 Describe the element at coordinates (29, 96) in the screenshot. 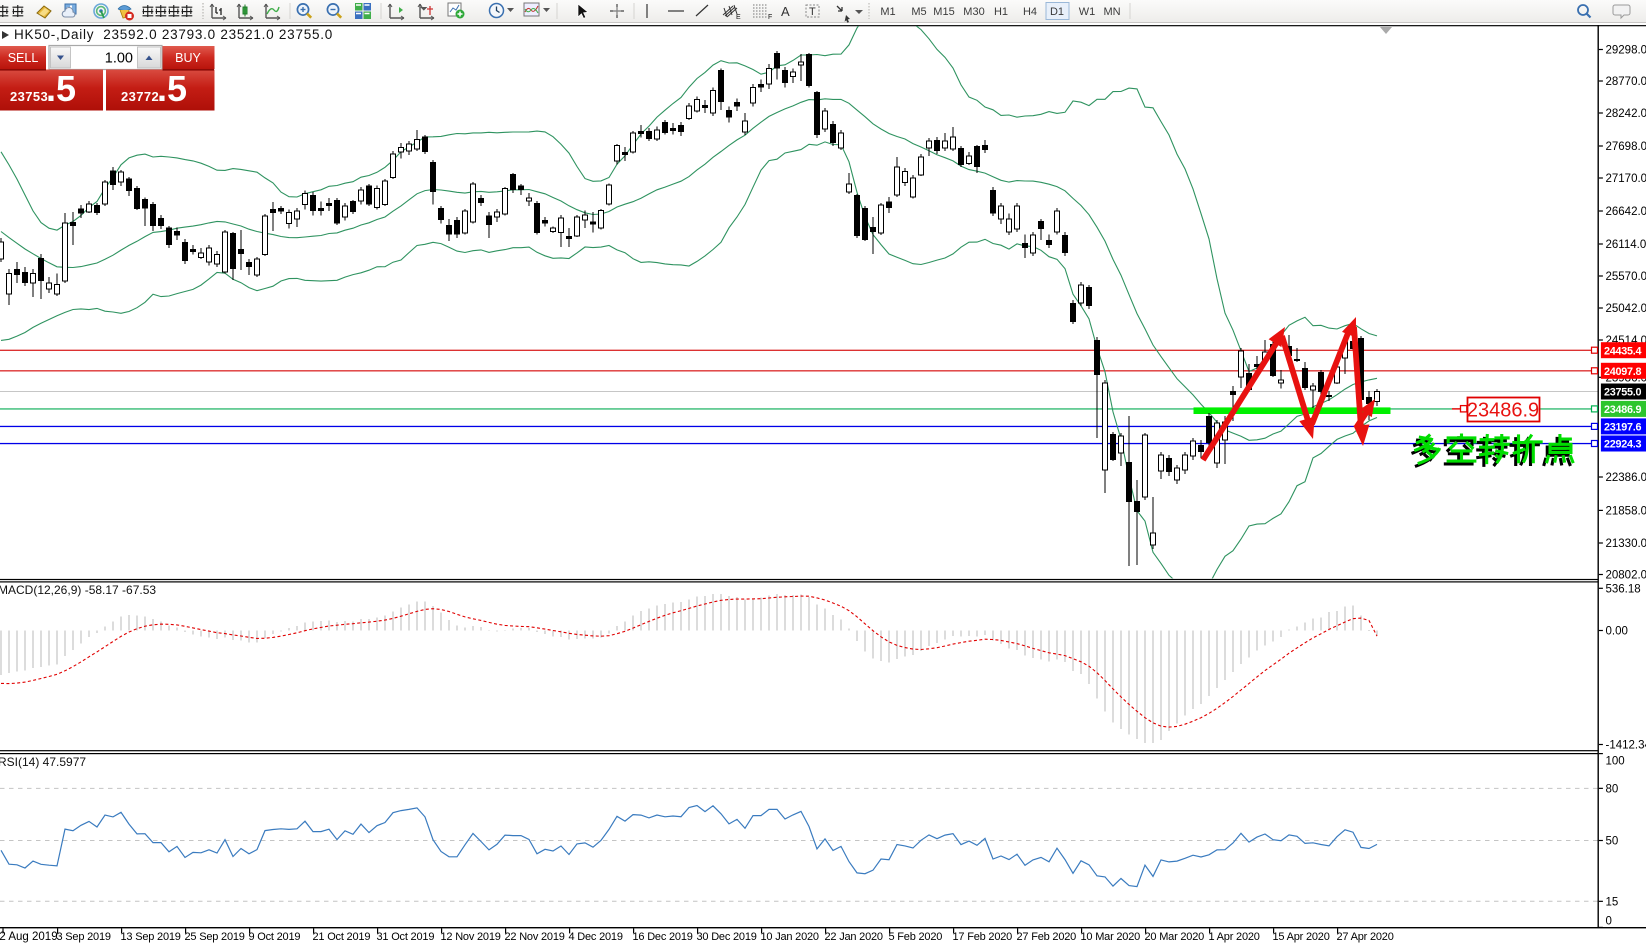

I see `svg-text: 23753` at that location.